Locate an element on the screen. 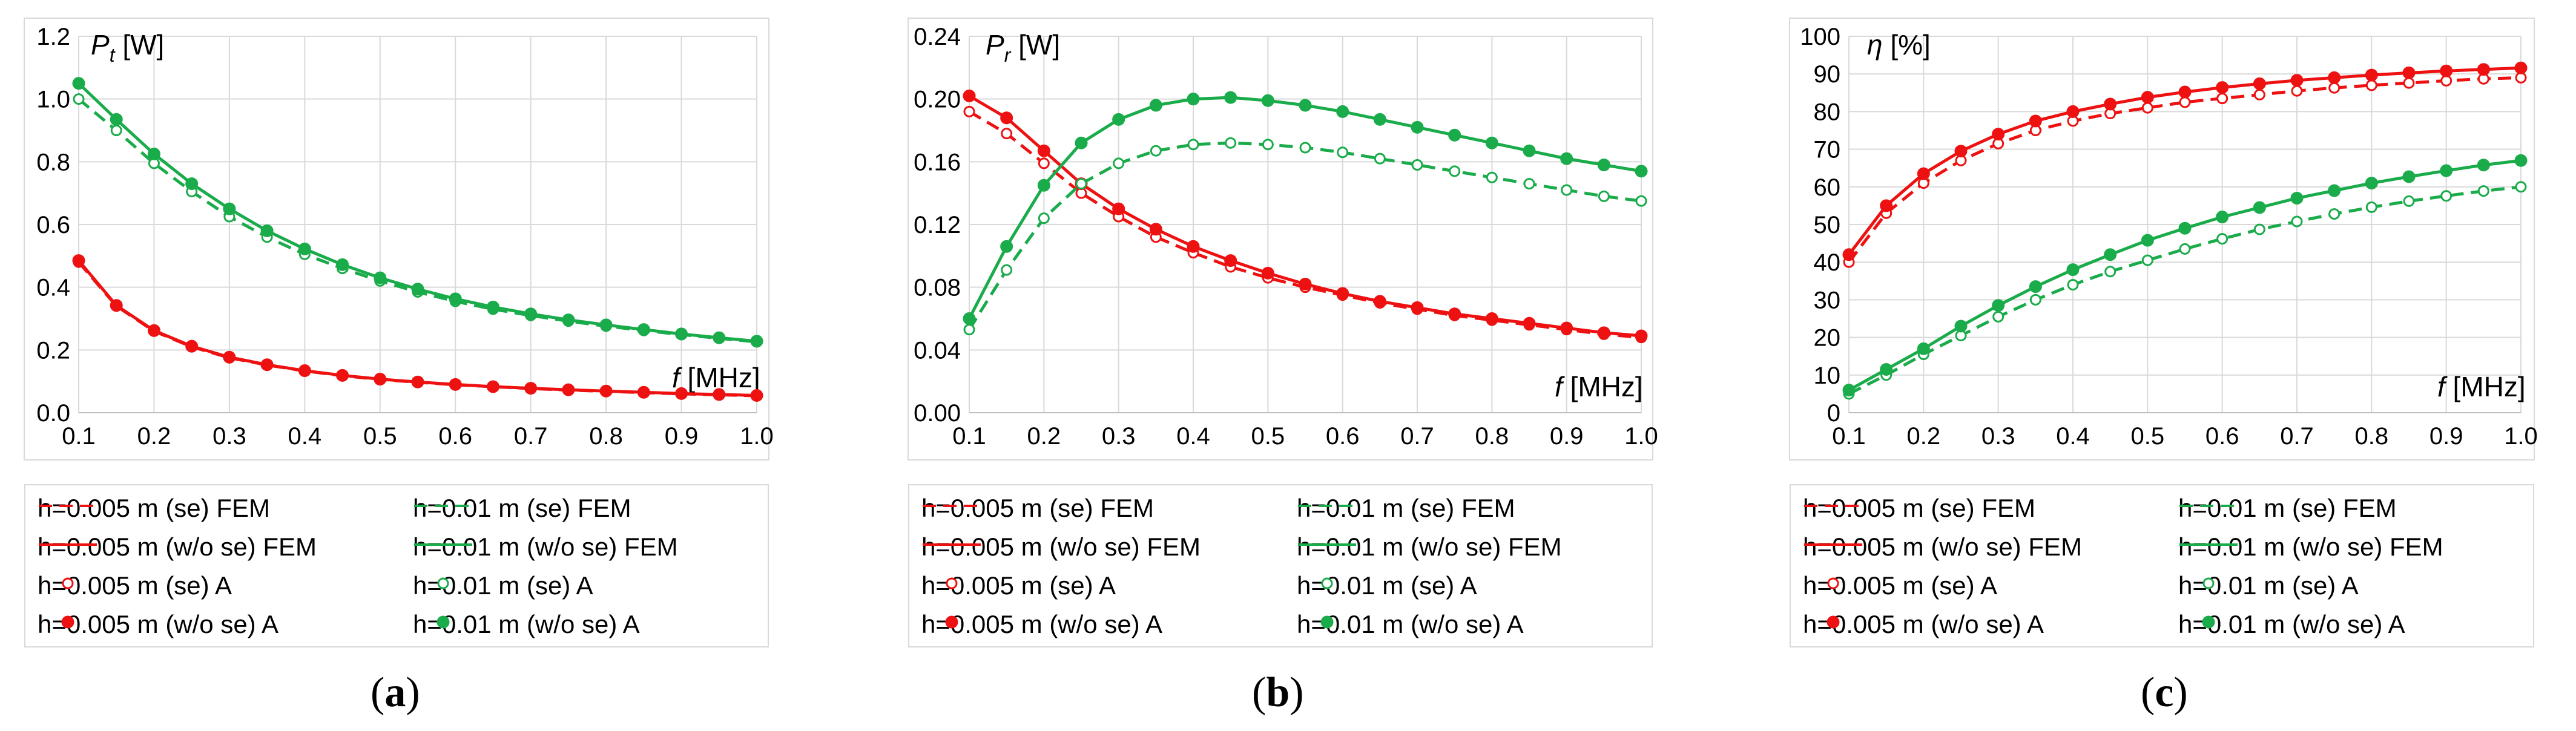  legend-label: h=0.005 m (w/o se) A is located at coordinates (158, 624).